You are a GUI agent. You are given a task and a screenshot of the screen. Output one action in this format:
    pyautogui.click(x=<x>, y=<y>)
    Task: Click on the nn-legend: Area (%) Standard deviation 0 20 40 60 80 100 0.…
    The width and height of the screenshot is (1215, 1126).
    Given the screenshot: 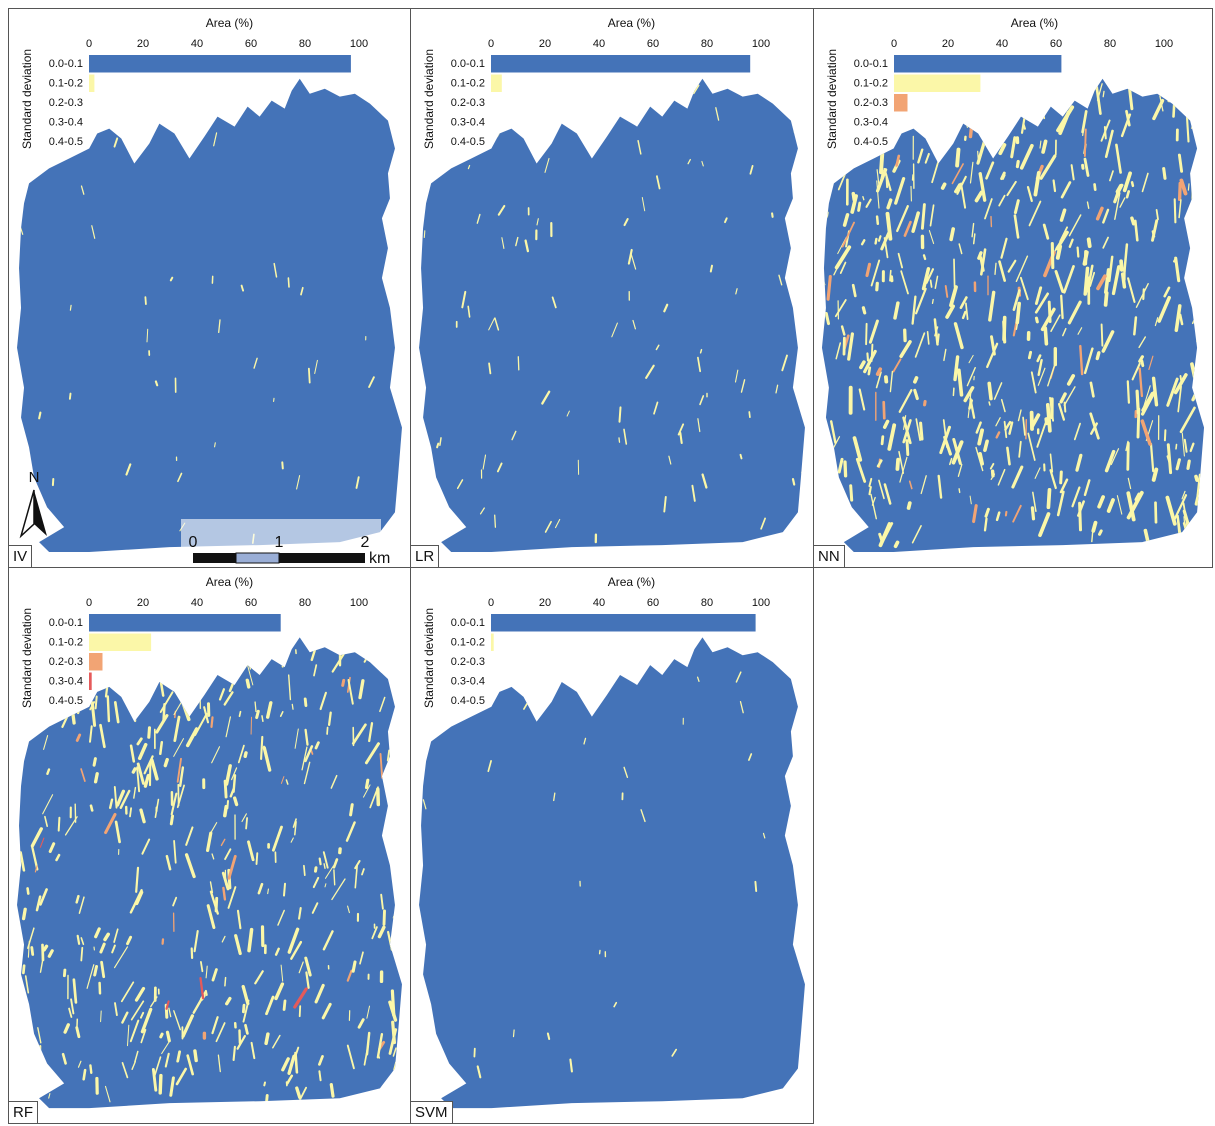 What is the action you would take?
    pyautogui.click(x=999, y=82)
    